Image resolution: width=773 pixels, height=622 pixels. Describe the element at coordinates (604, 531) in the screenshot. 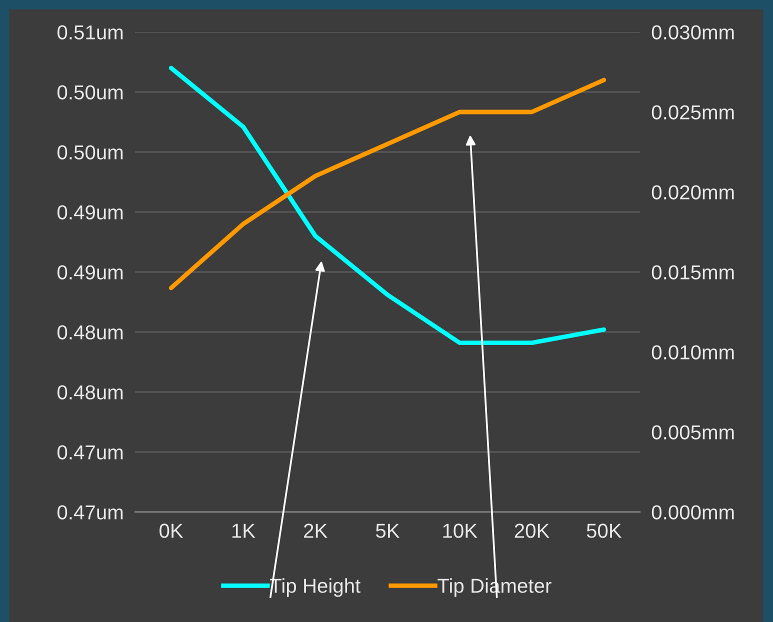

I see `x-tick-label: 50K` at that location.